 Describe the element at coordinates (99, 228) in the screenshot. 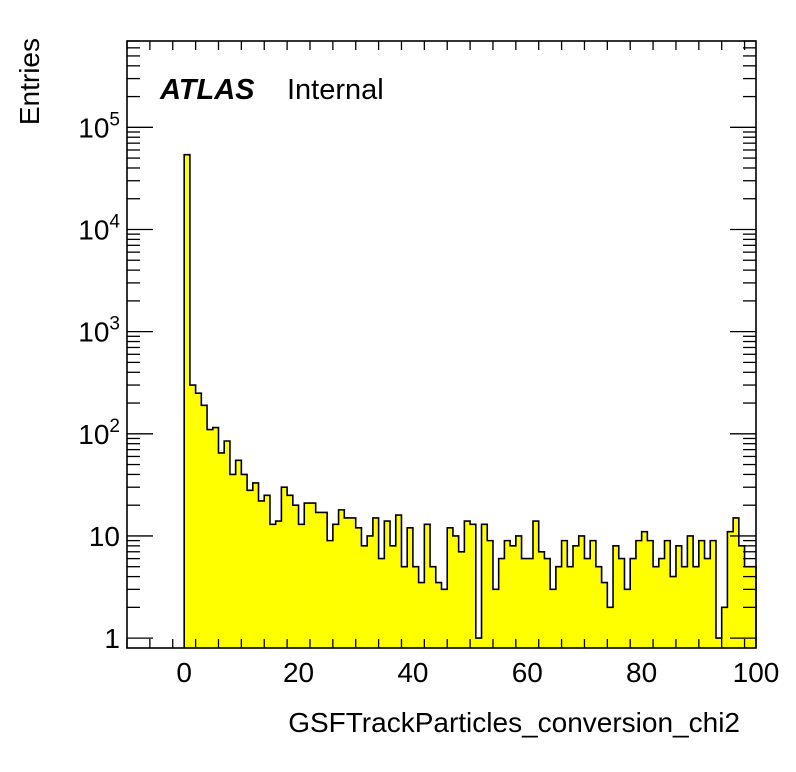

I see `y-tick-label: 10⁴` at that location.